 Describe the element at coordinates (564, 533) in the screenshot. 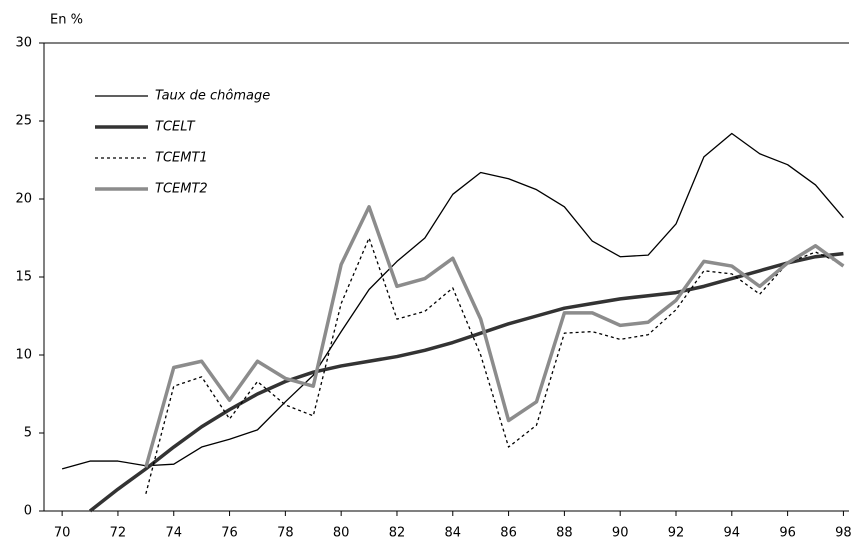

I see `x-tick-label: 88` at that location.